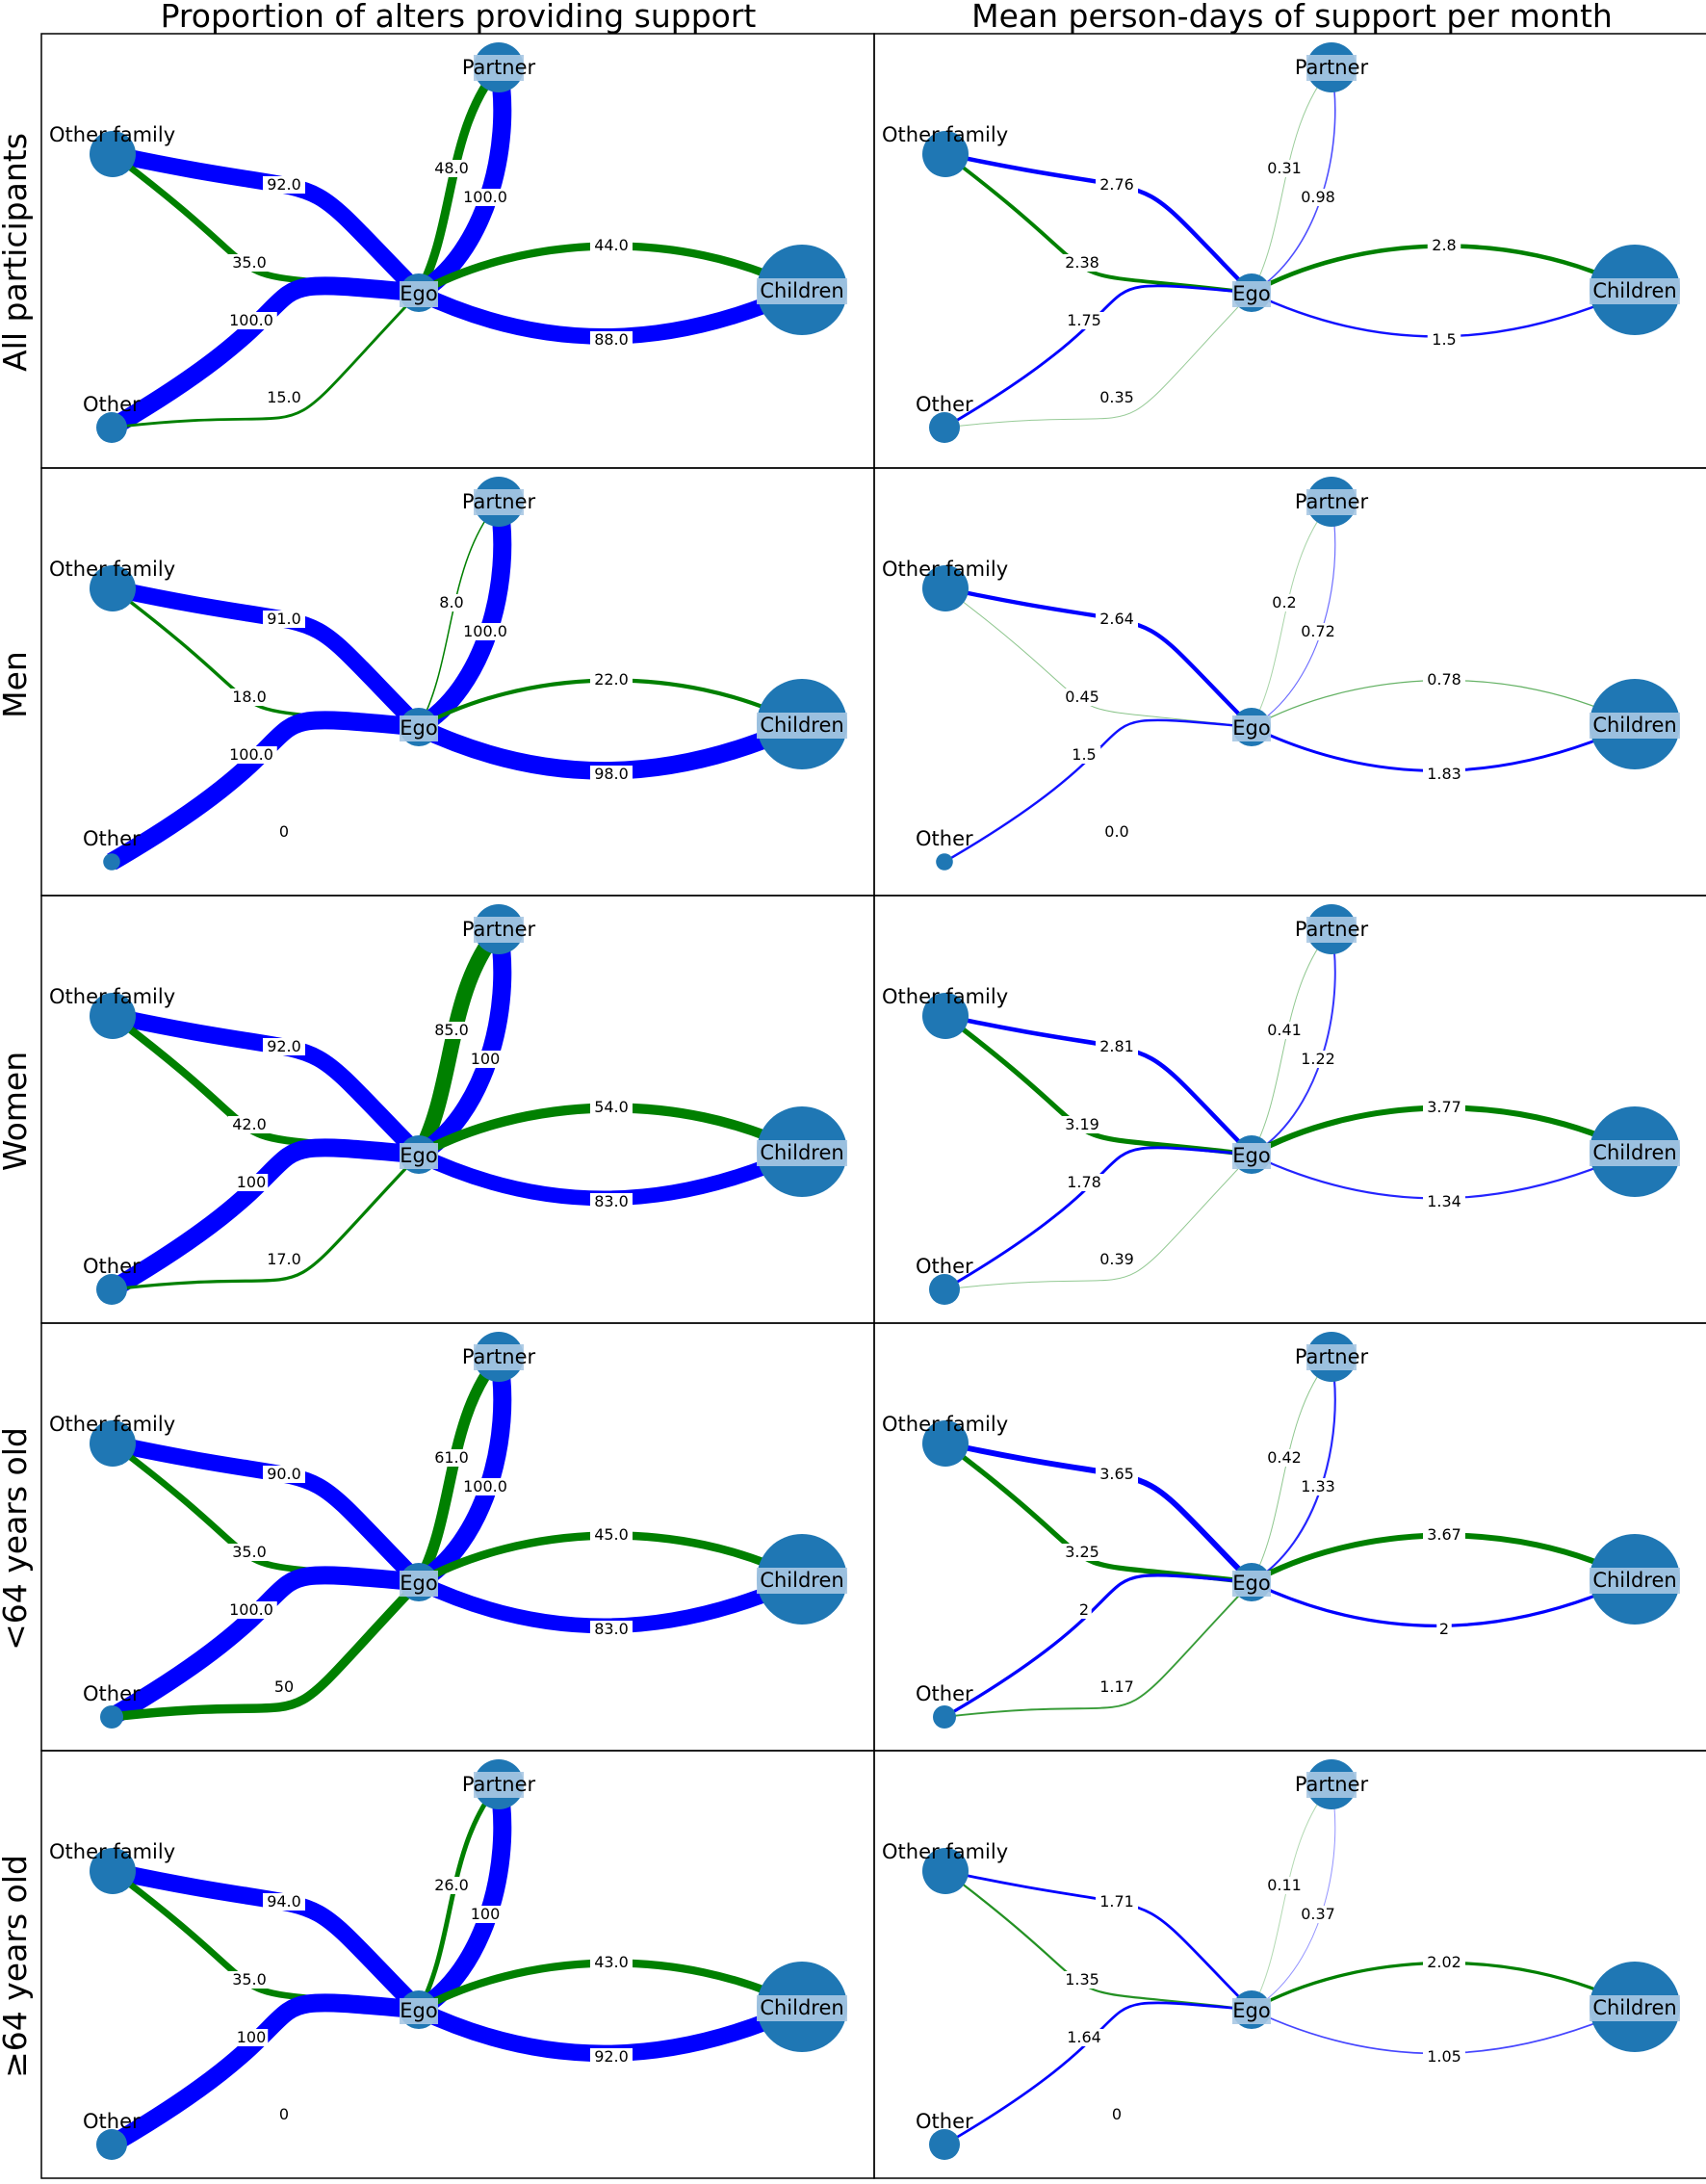 The width and height of the screenshot is (1706, 2184). What do you see at coordinates (1318, 1486) in the screenshot?
I see `edge-label-partner-blue: 1.33` at bounding box center [1318, 1486].